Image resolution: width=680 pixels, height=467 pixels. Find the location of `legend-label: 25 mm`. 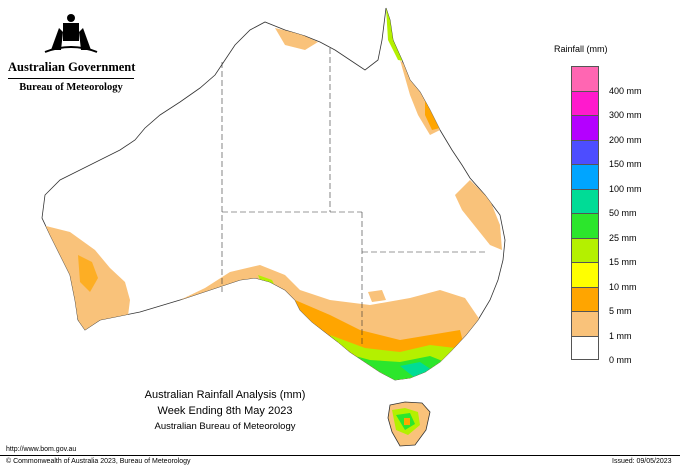

legend-label: 25 mm is located at coordinates (623, 237).